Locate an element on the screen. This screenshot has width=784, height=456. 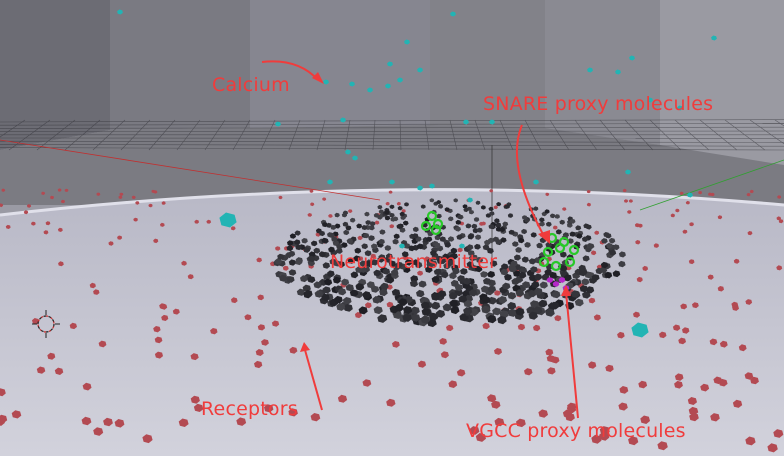
receptors-label: Receptors is located at coordinates (249, 409).